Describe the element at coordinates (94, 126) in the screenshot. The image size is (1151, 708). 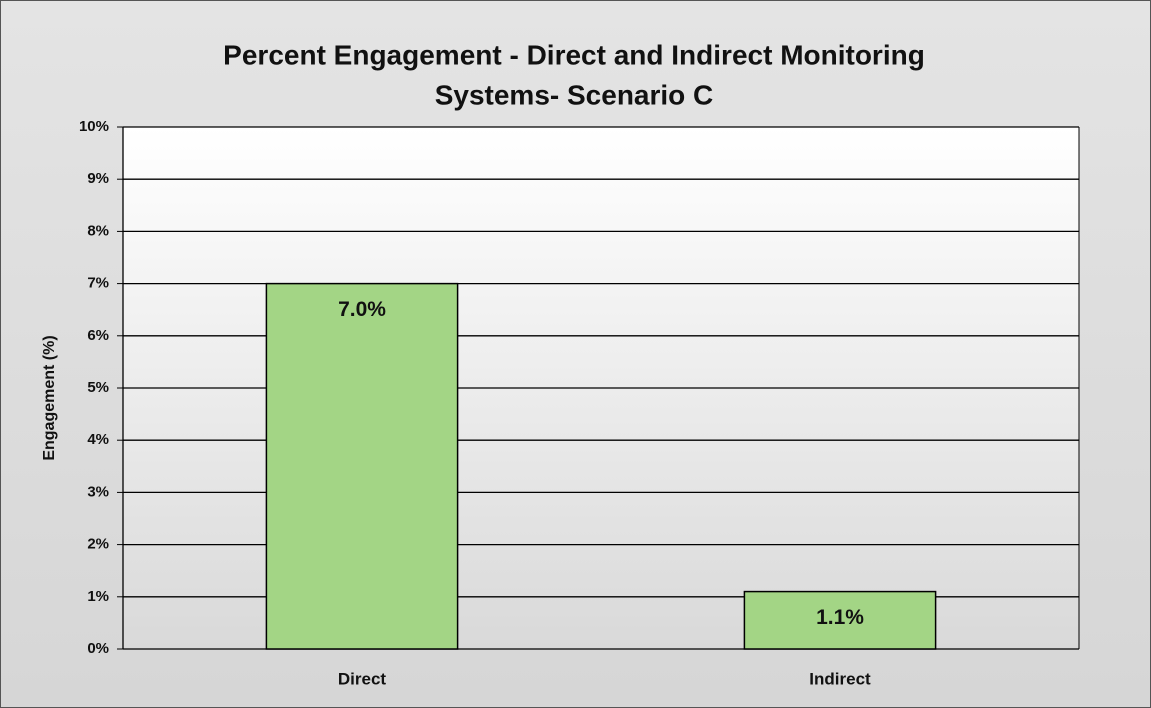
I see `y-tick-label: 10%` at that location.